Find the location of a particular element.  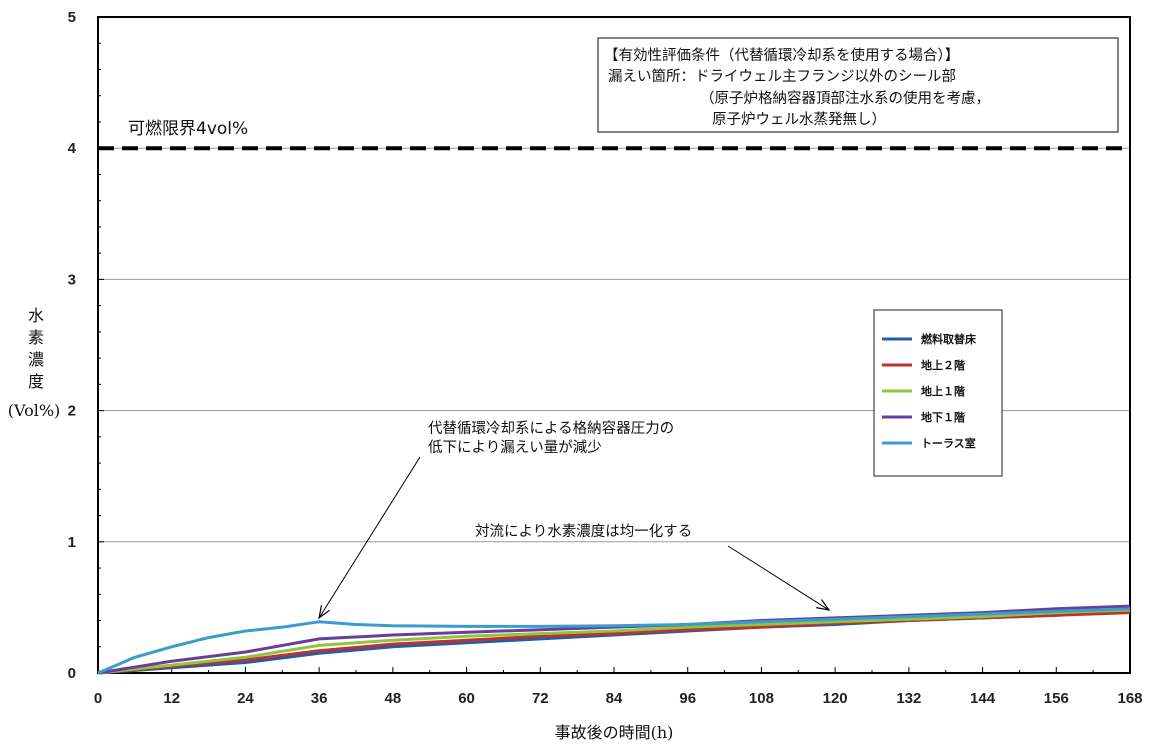

legend-label-4: トーラス室 is located at coordinates (948, 443).